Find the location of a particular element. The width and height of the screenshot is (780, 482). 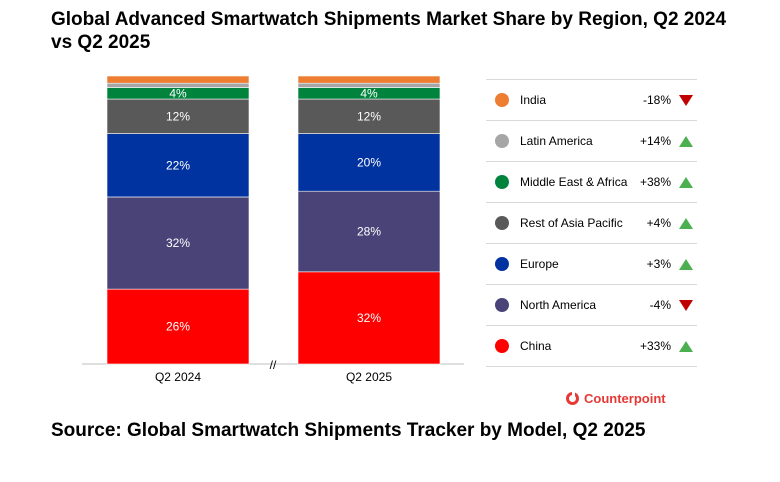

legend-label: Rest of Asia Pacific is located at coordinates (571, 223).